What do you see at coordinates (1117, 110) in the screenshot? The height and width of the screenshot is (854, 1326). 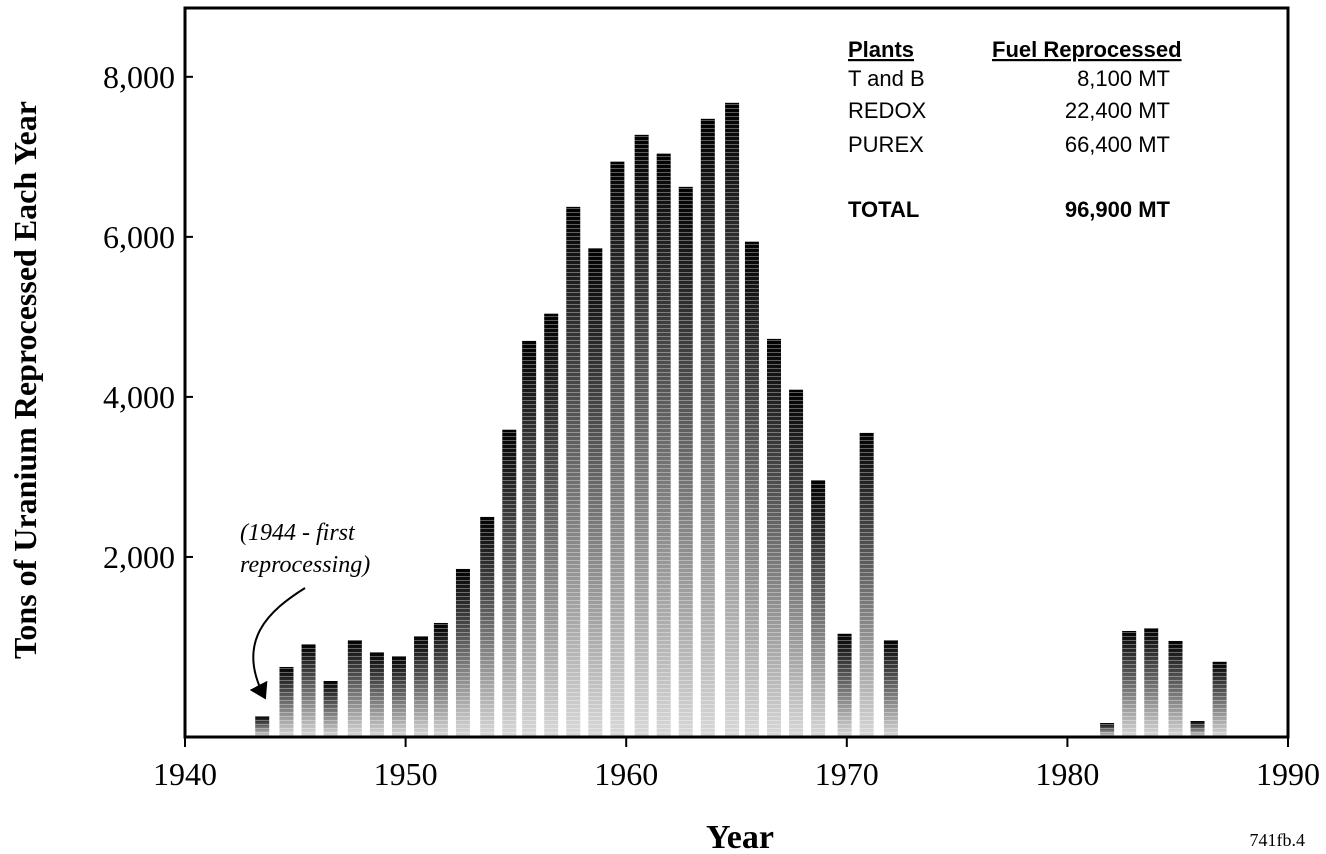 I see `table-cell: 22,400 MT` at bounding box center [1117, 110].